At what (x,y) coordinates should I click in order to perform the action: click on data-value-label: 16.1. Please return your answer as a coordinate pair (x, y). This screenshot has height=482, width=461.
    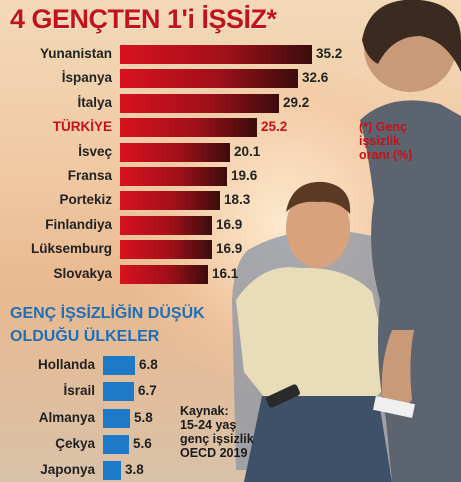
    Looking at the image, I should click on (225, 273).